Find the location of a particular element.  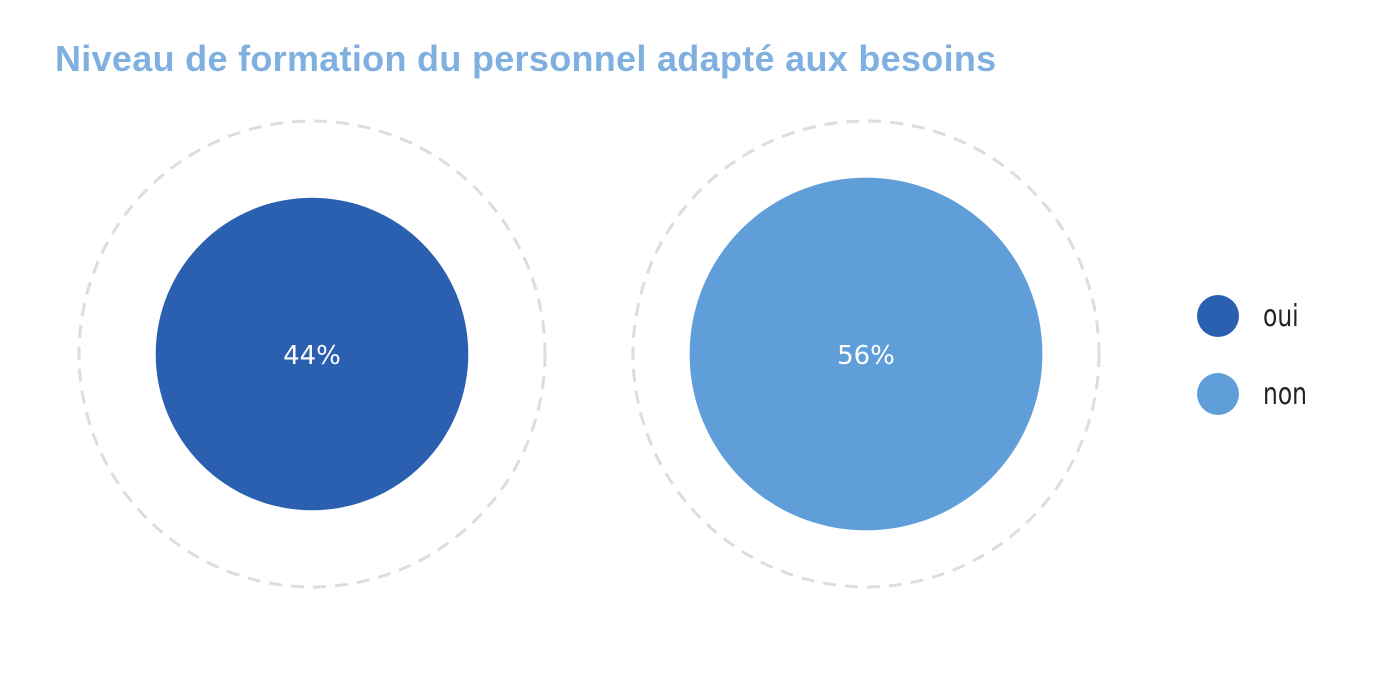

legend-item-oui: oui is located at coordinates (1258, 316).